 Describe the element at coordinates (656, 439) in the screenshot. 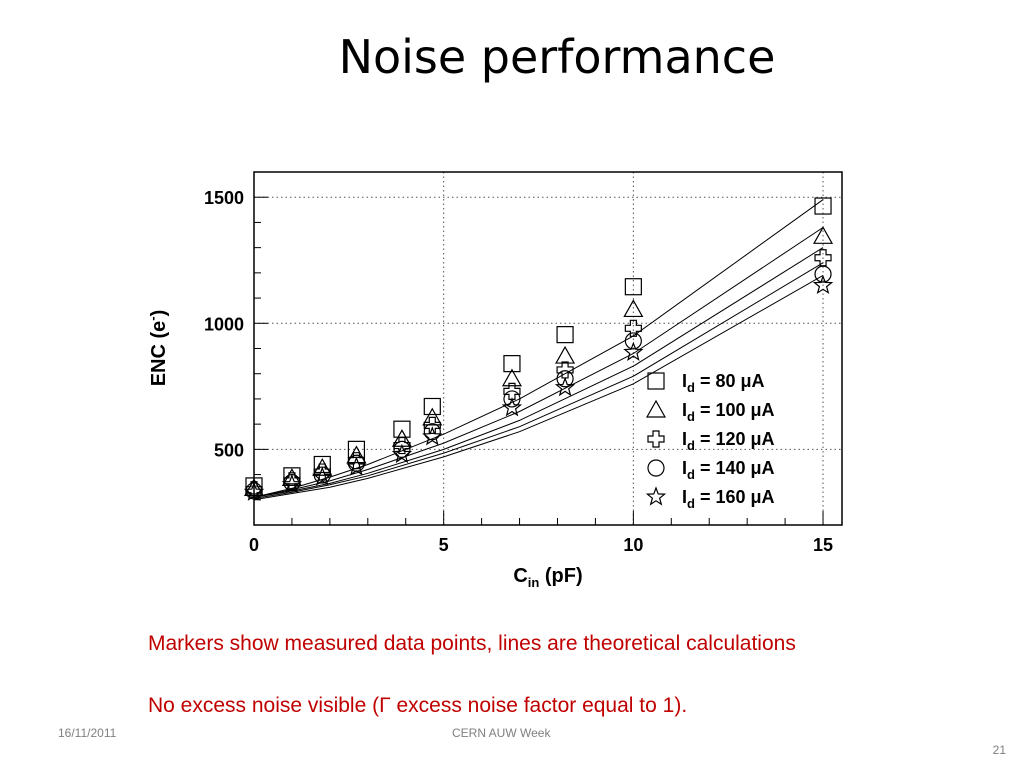

I see `legend-marker-cross` at that location.